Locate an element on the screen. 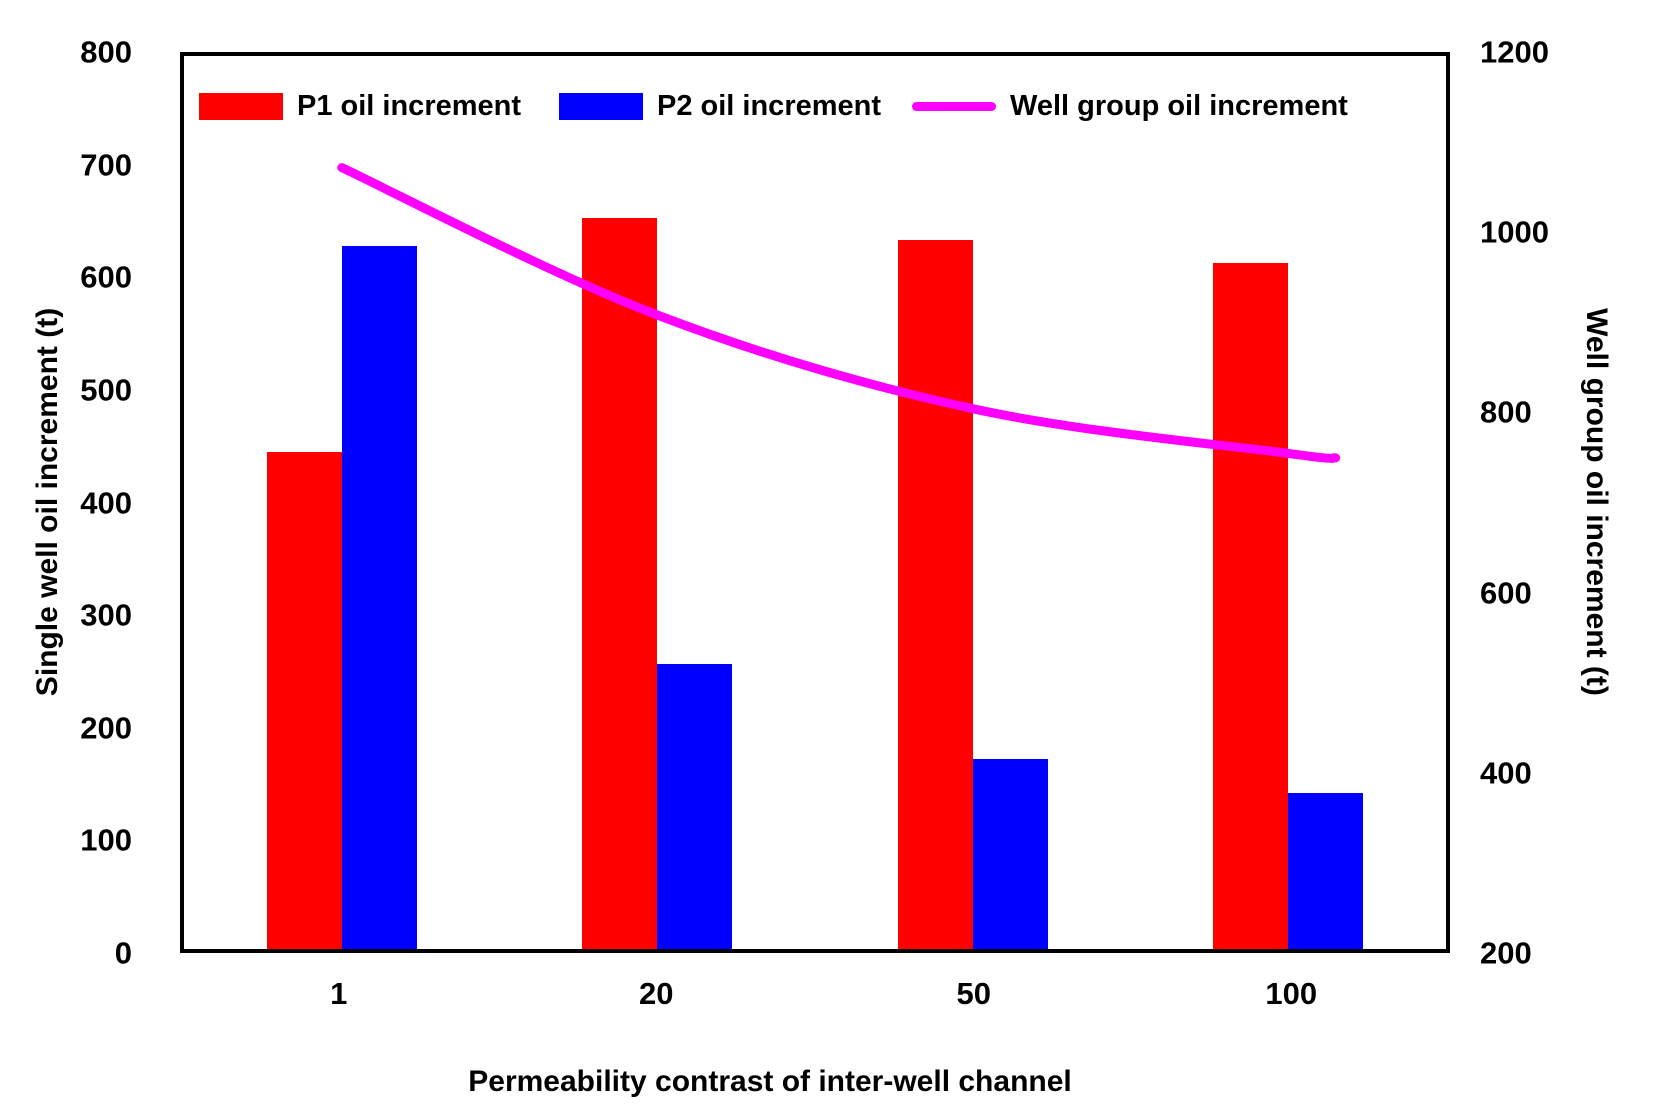  left-axis-tick: 500 is located at coordinates (106, 390).